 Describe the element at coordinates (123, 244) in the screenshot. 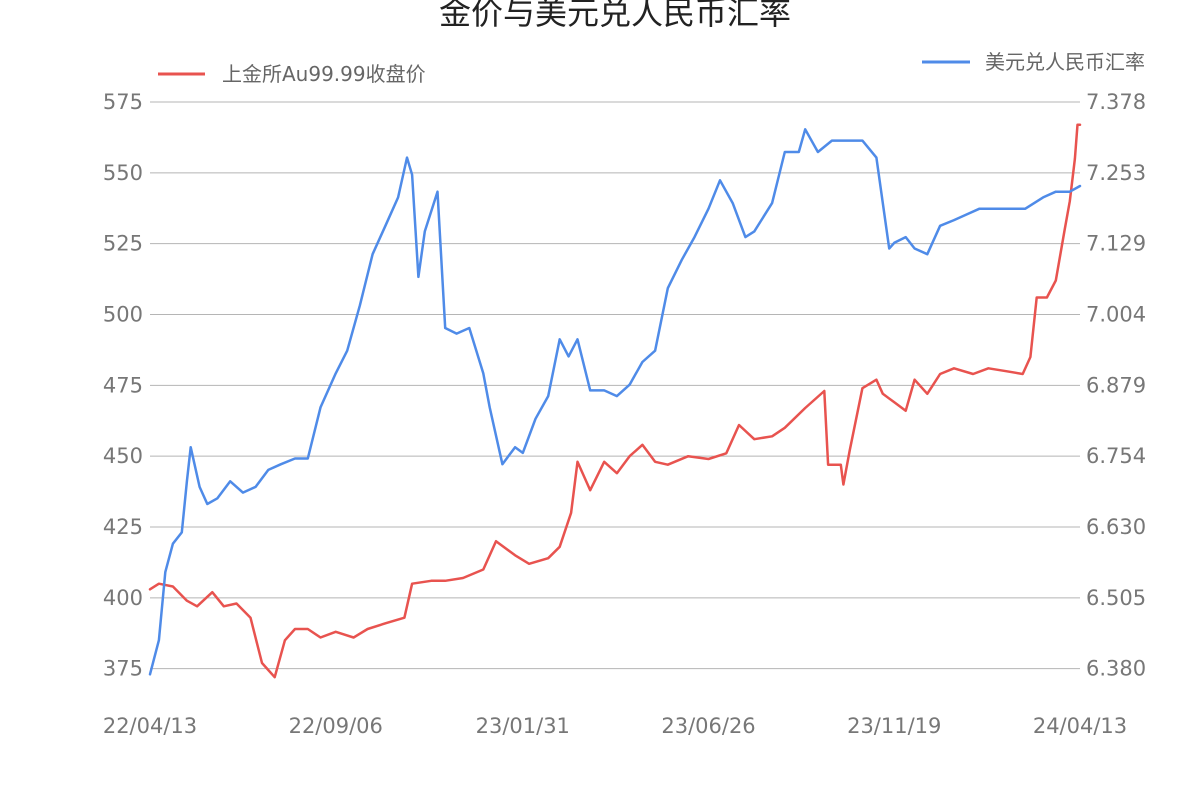

I see `y-left-tick-label: 525` at that location.